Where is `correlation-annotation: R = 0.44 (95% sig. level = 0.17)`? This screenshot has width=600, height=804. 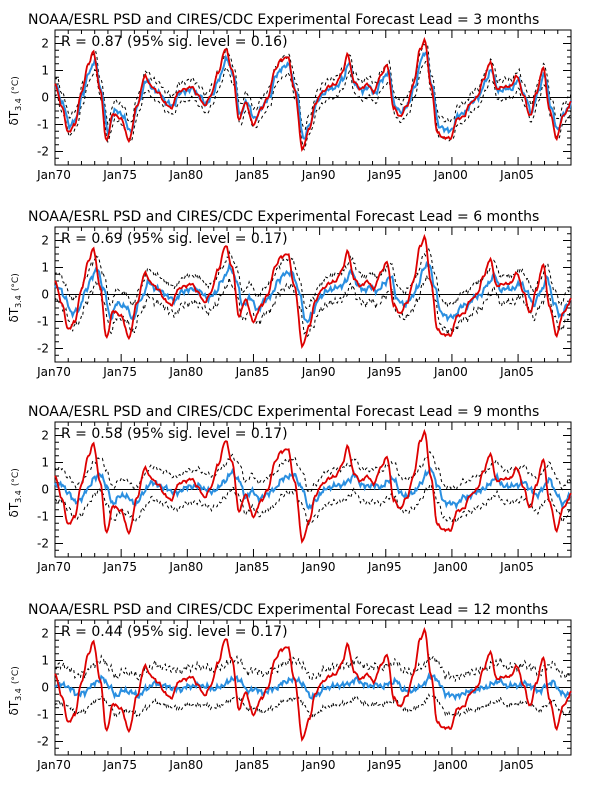
correlation-annotation: R = 0.44 (95% sig. level = 0.17) is located at coordinates (174, 632).